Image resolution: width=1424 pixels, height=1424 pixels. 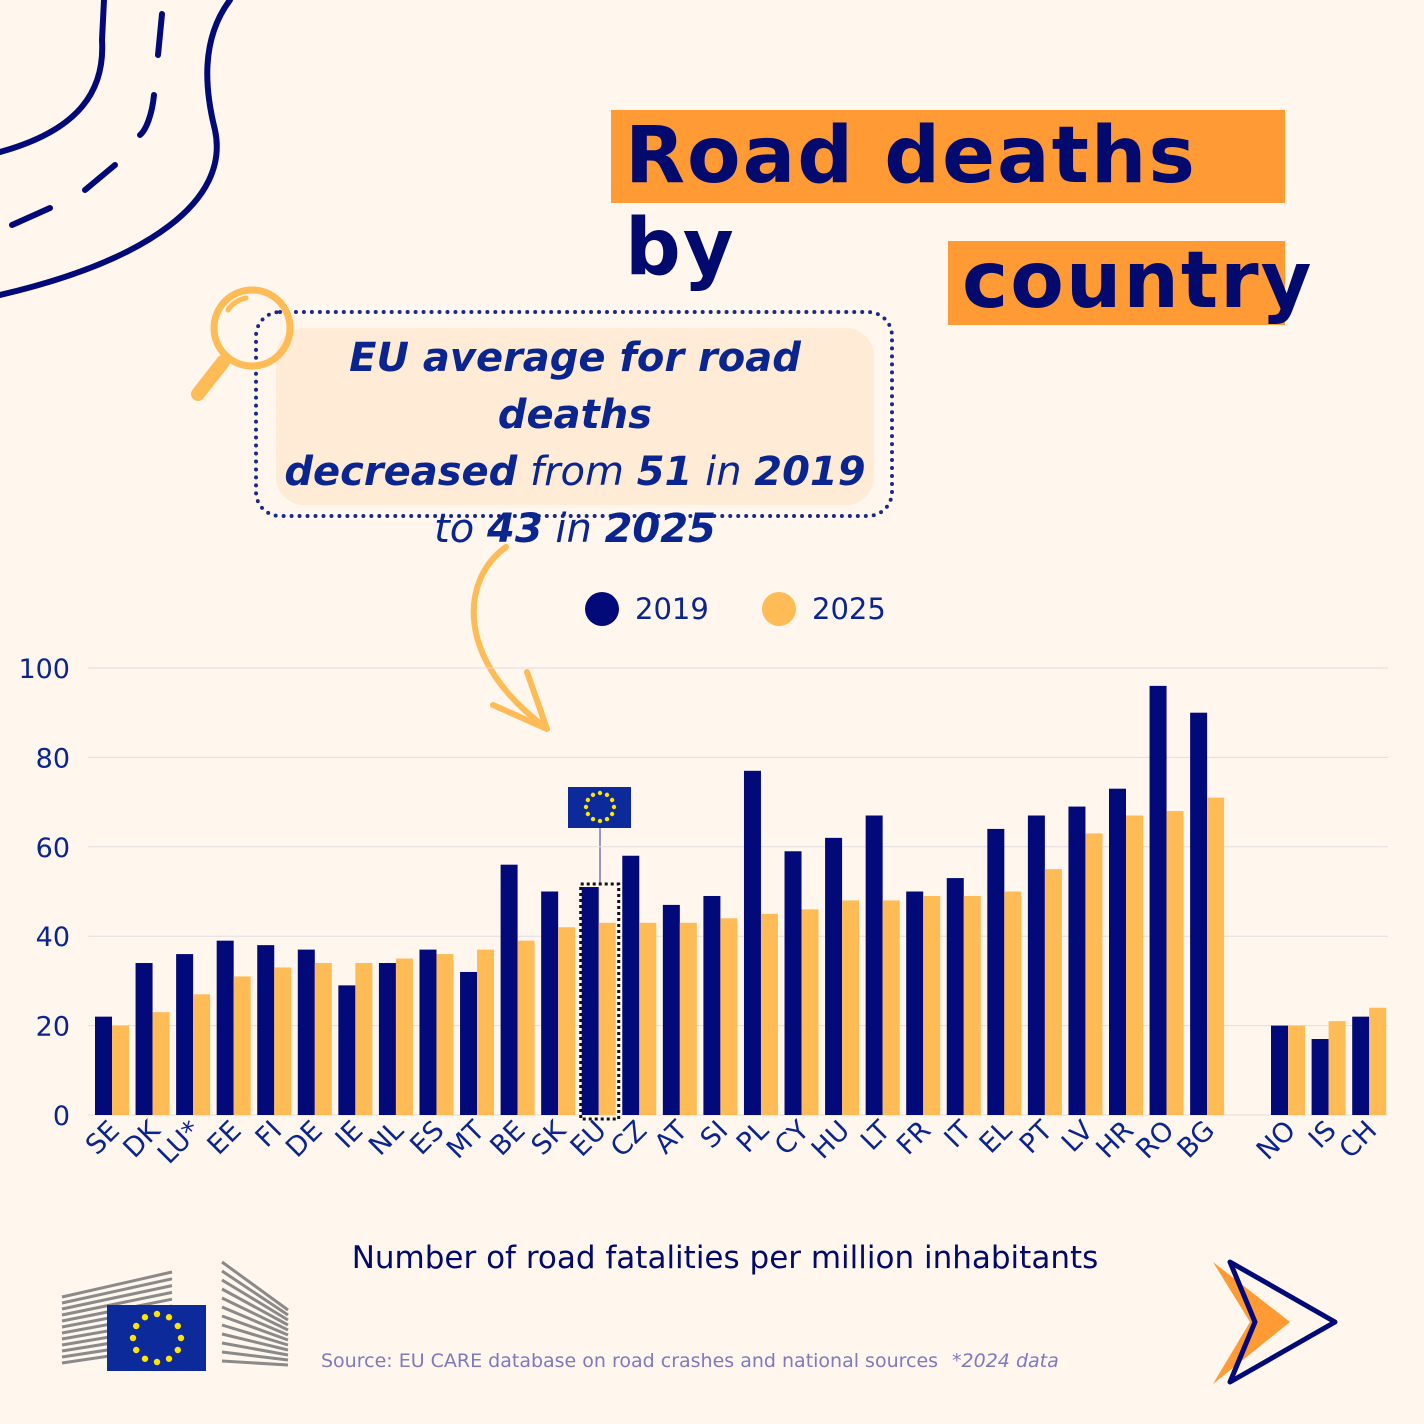 I want to click on bar-MT-2019, so click(x=469, y=1043).